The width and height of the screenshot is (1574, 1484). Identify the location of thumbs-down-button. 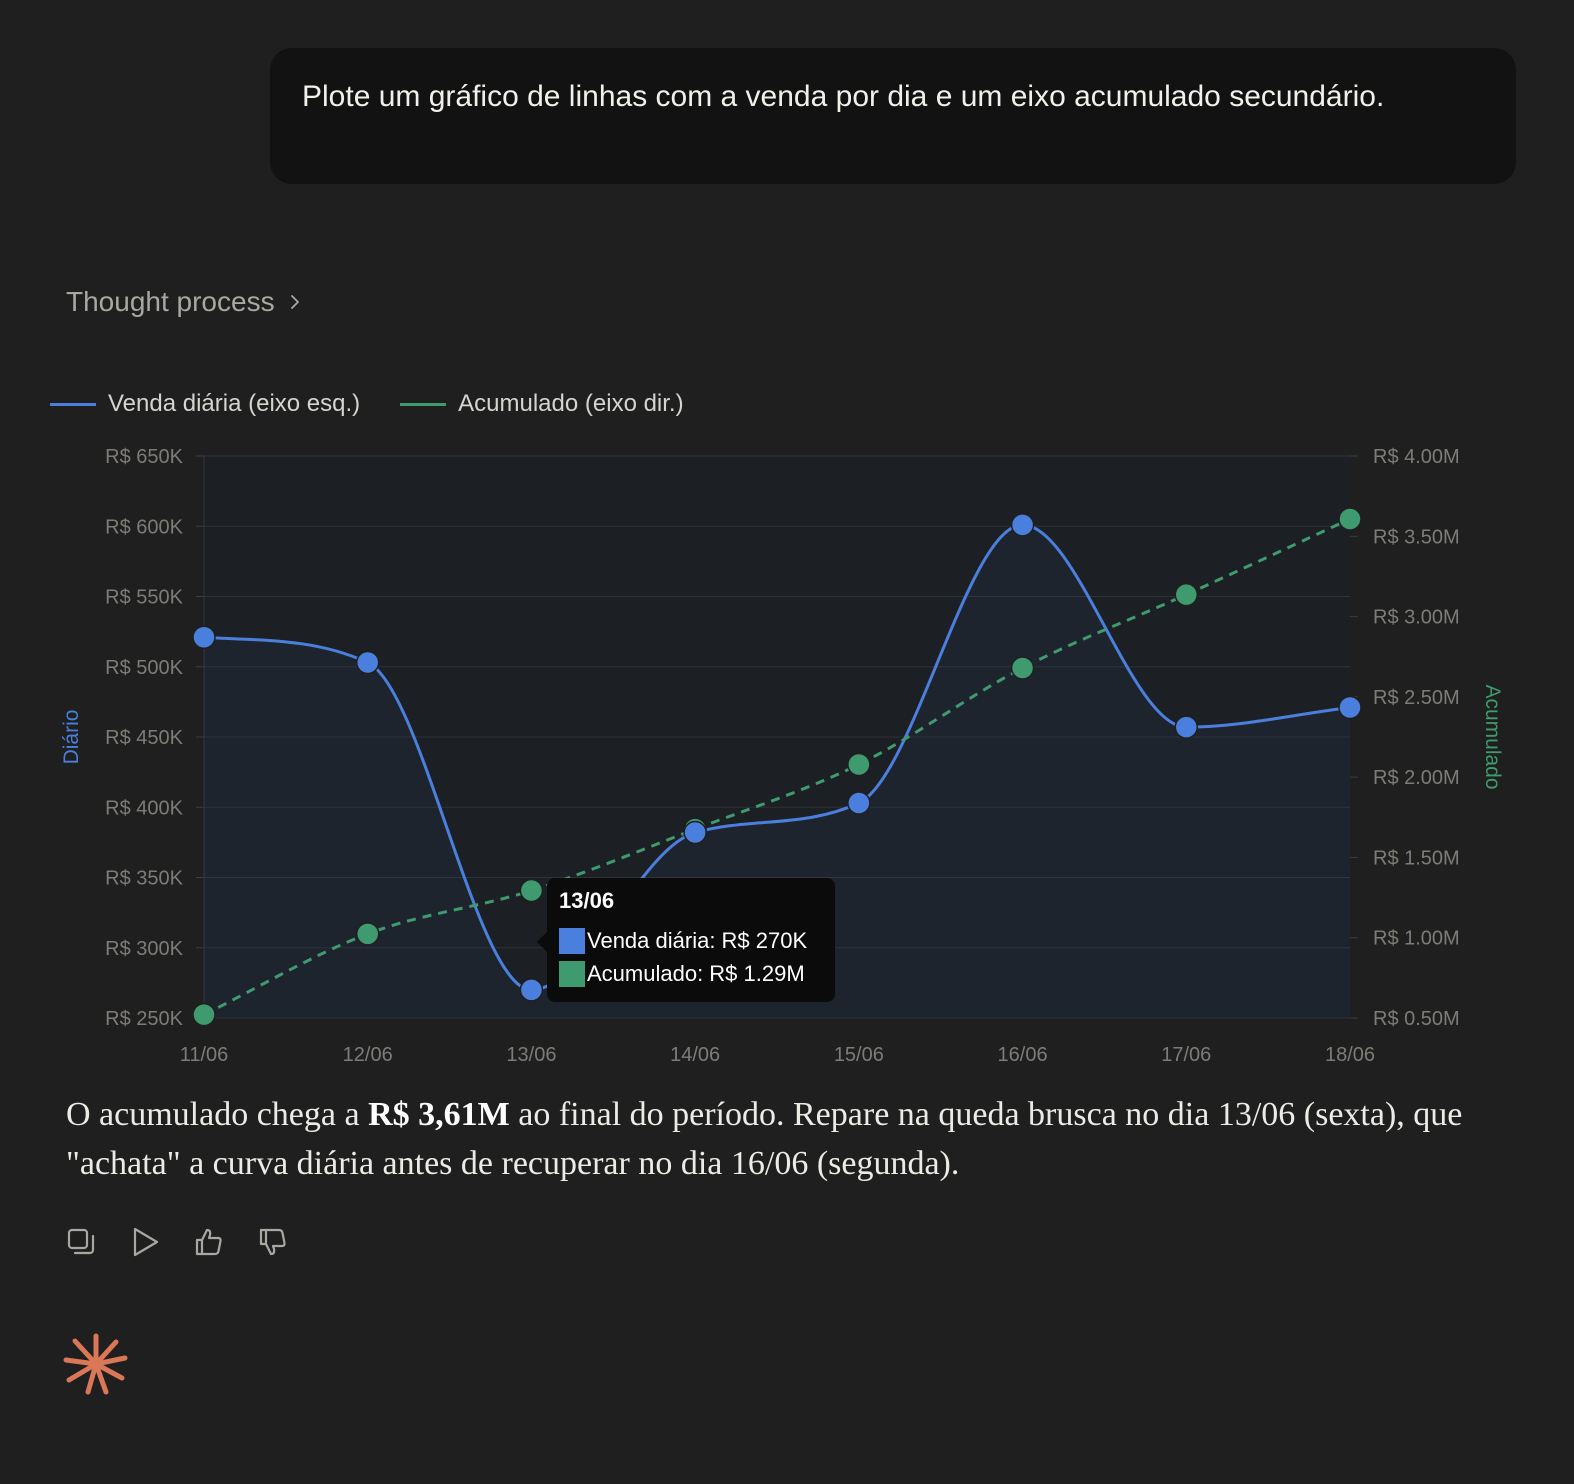
(273, 1242).